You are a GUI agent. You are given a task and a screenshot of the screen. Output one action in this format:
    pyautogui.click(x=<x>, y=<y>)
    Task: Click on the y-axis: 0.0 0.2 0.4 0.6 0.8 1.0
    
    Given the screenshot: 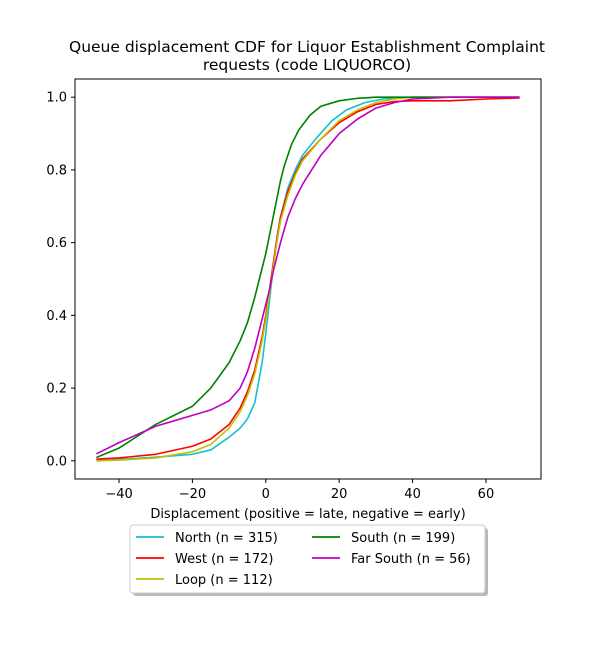 What is the action you would take?
    pyautogui.click(x=60, y=280)
    